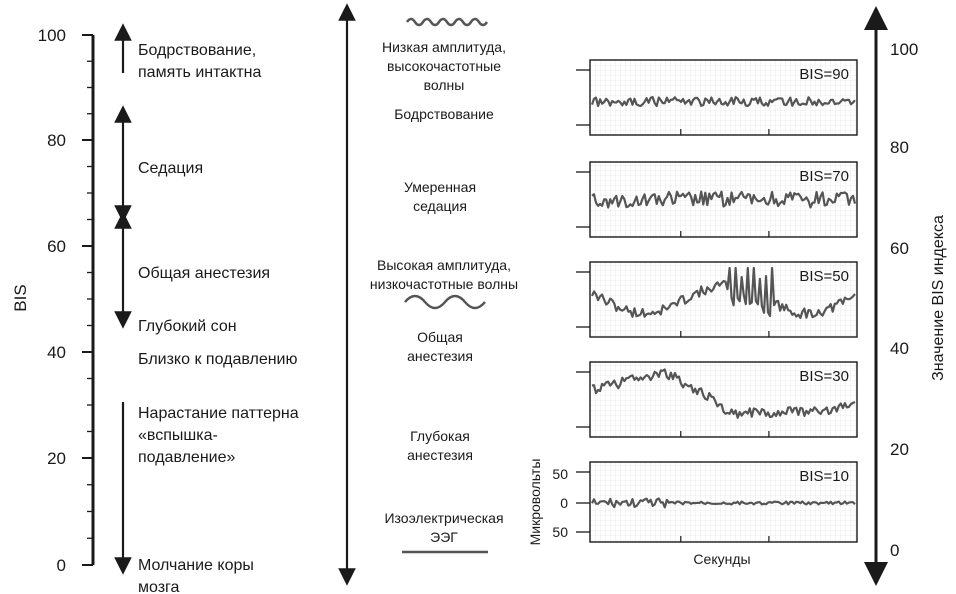  What do you see at coordinates (200, 72) in the screenshot?
I see `state-label-line: память интактна` at bounding box center [200, 72].